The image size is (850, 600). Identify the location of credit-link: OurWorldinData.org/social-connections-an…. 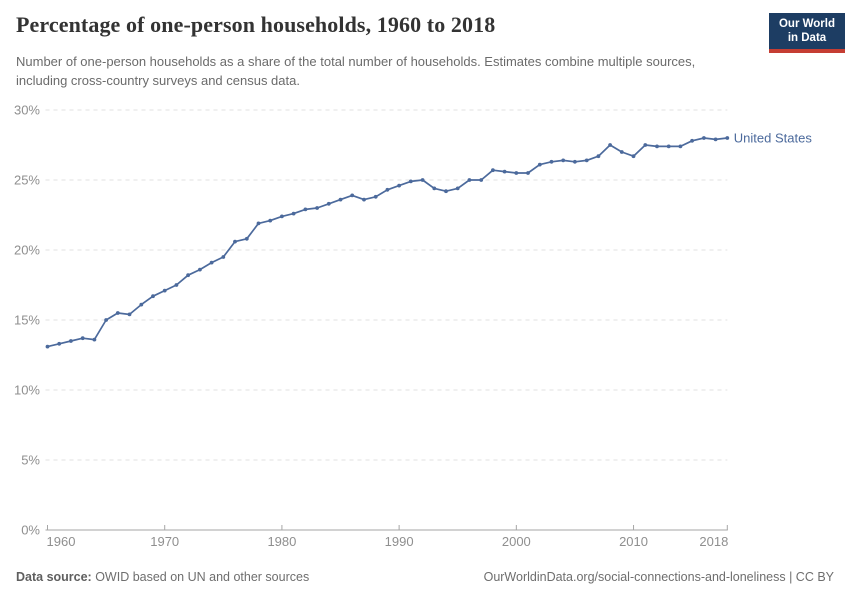
(658, 577).